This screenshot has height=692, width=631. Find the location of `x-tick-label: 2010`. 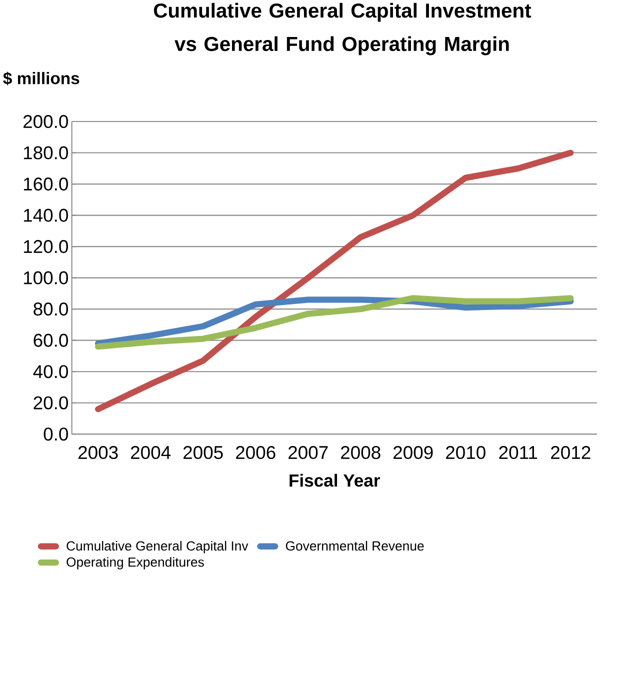

x-tick-label: 2010 is located at coordinates (466, 453).